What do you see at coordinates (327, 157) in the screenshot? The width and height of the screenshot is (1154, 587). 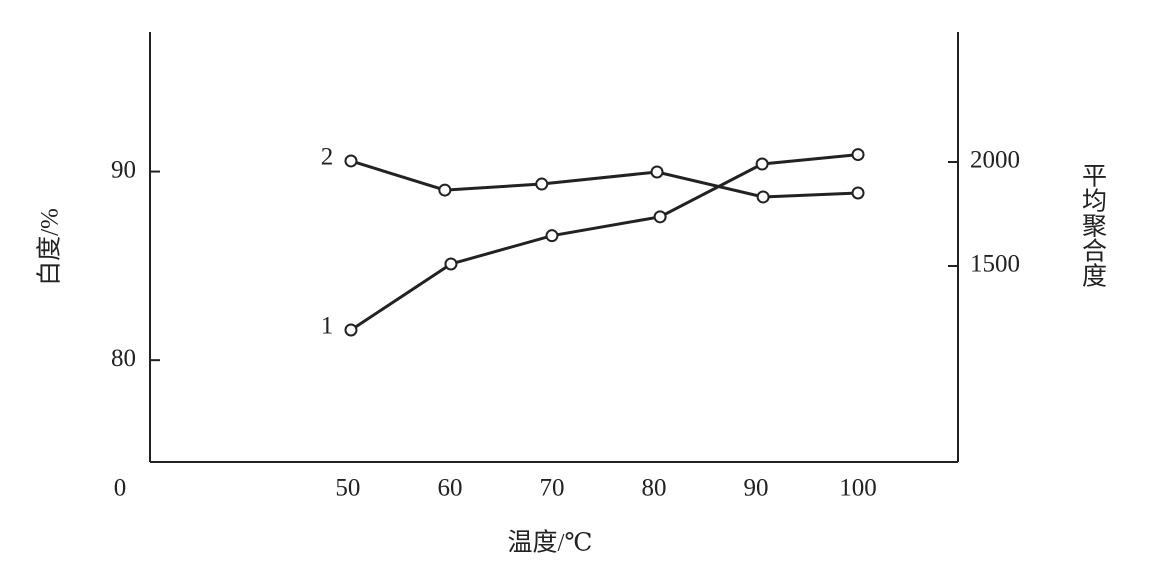 I see `series-label: 2` at bounding box center [327, 157].